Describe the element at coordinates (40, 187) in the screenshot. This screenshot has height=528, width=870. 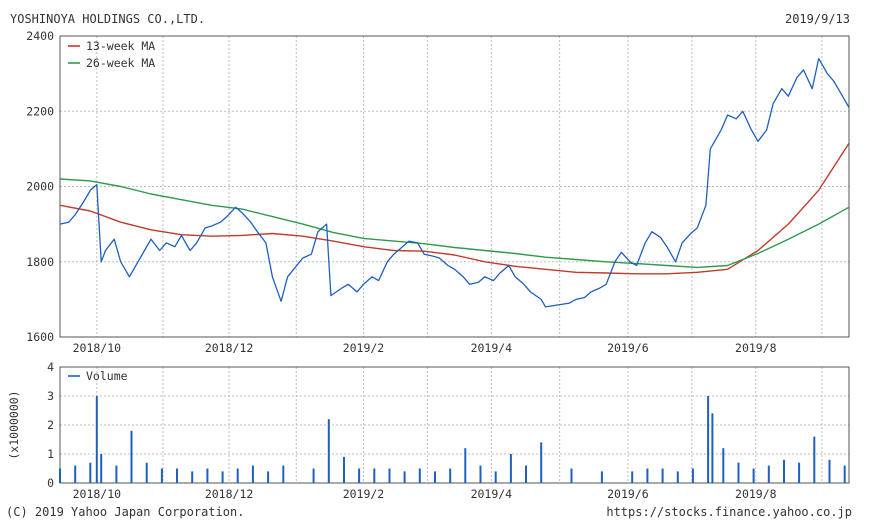
I see `y-tick-label: 2000` at that location.